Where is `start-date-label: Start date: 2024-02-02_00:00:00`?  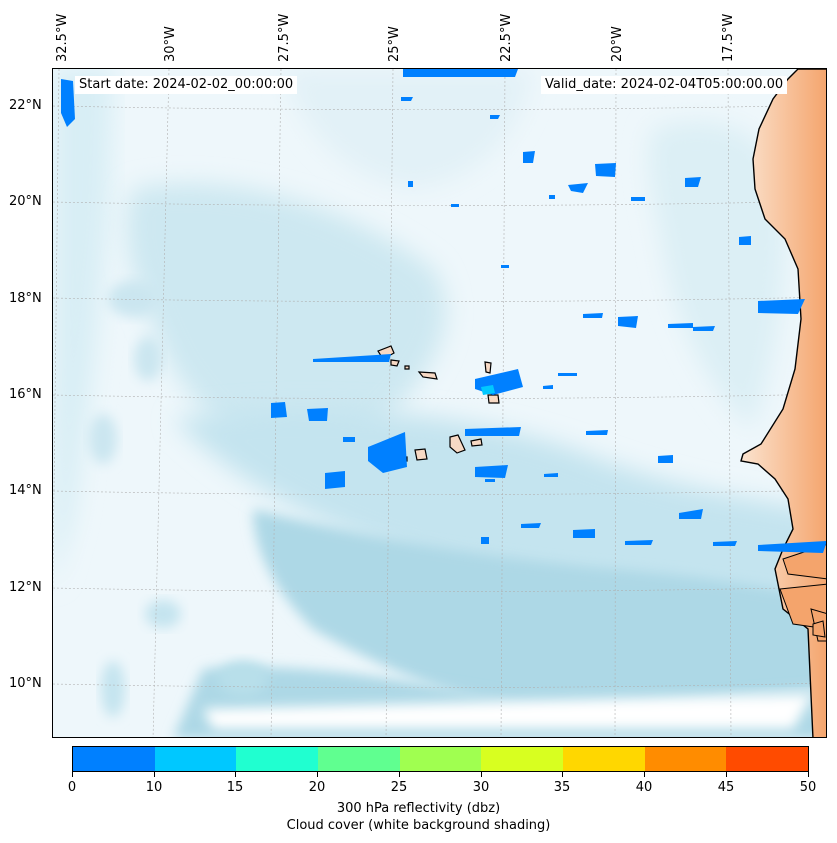
start-date-label: Start date: 2024-02-02_00:00:00 is located at coordinates (186, 85).